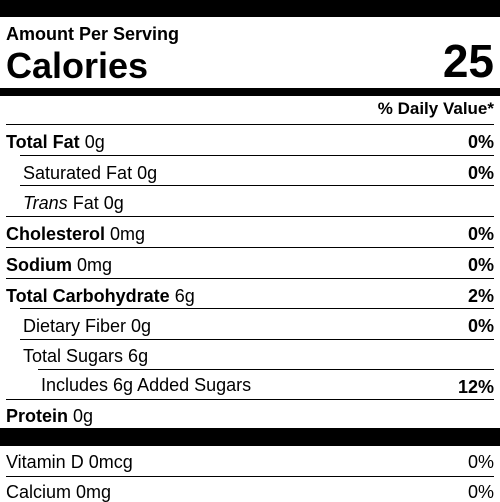 The height and width of the screenshot is (502, 500). Describe the element at coordinates (93, 34) in the screenshot. I see `amount-per-serving-heading: Amount Per Serving` at that location.